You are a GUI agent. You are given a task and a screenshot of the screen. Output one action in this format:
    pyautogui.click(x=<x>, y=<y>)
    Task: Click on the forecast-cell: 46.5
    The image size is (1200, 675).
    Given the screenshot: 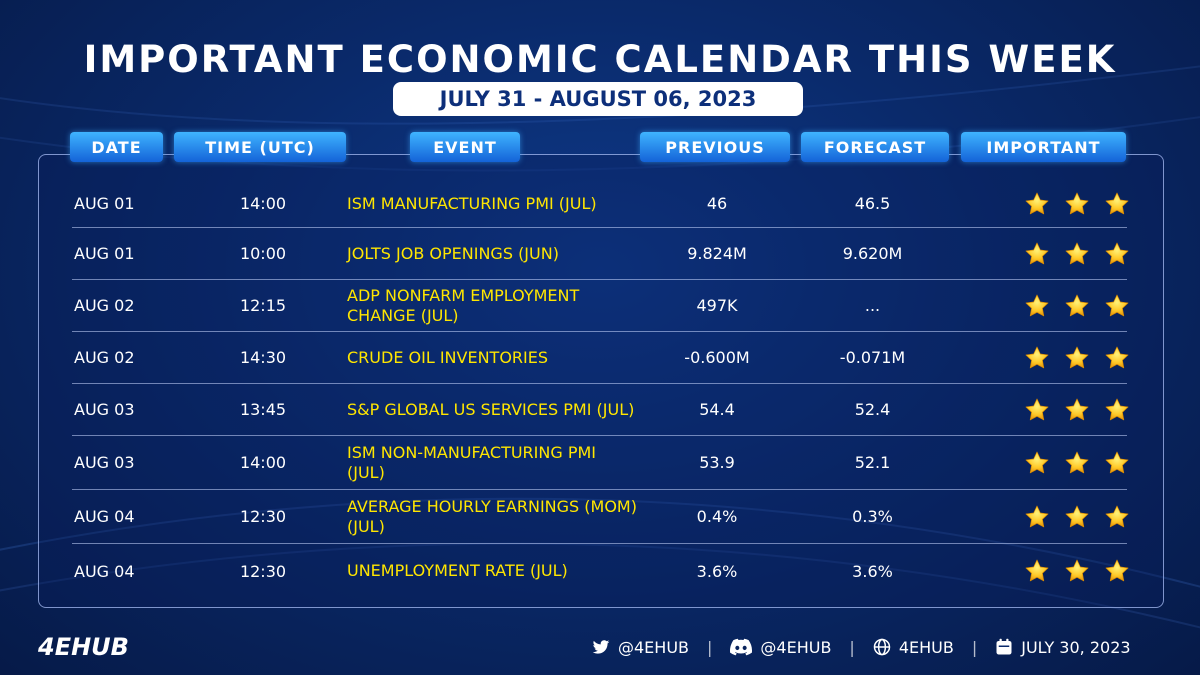 What is the action you would take?
    pyautogui.click(x=872, y=203)
    